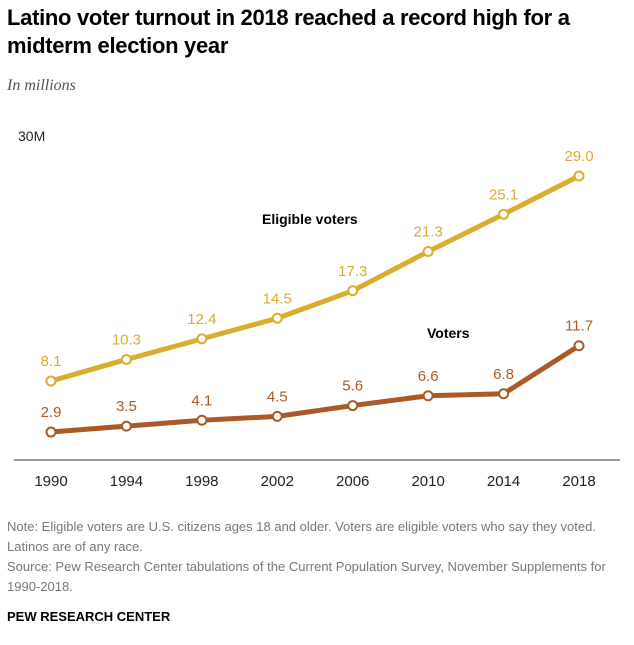 The height and width of the screenshot is (645, 634). I want to click on data-point-voters-1990, so click(51, 432).